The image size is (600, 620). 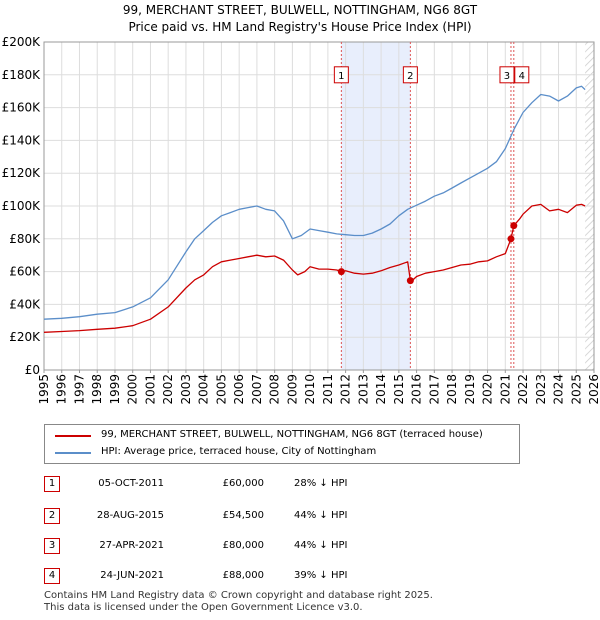 I want to click on transaction-row: 1 05-OCT-2011 £60,000 28% ↓ HPI, so click(x=300, y=486).